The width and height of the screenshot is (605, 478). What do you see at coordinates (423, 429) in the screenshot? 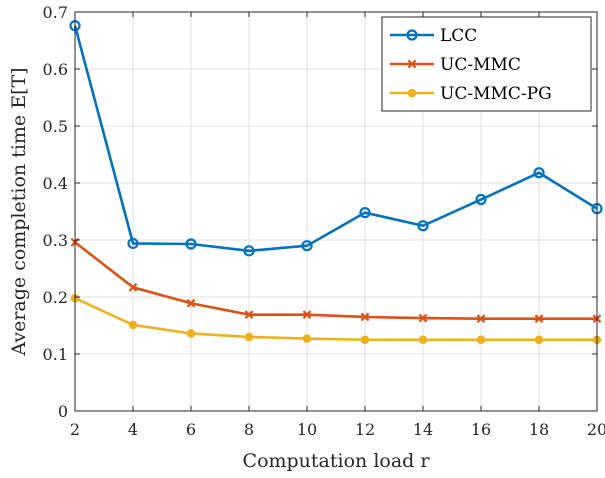
I see `x-tick-label: 14` at bounding box center [423, 429].